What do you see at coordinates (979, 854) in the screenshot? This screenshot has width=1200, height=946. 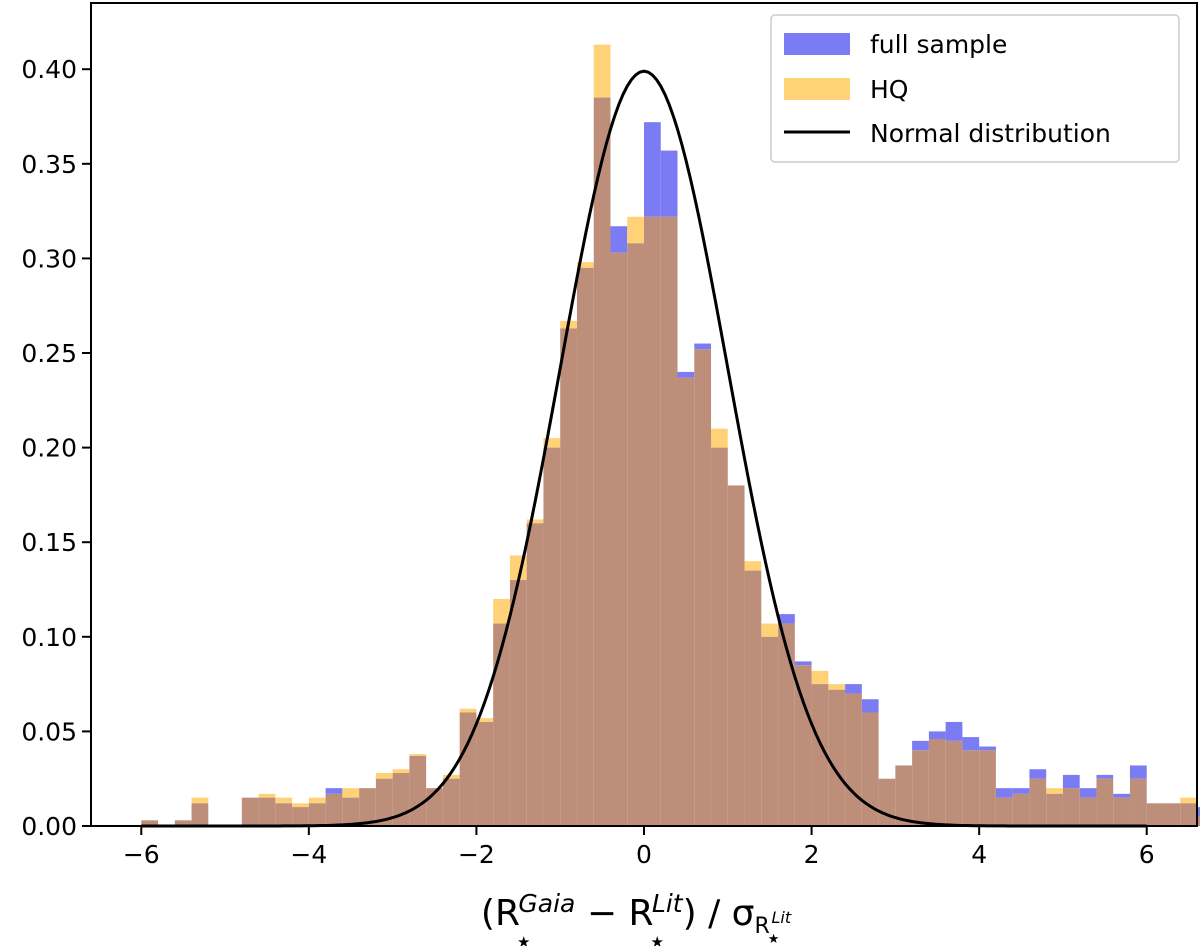 I see `x-tick-label: 4` at bounding box center [979, 854].